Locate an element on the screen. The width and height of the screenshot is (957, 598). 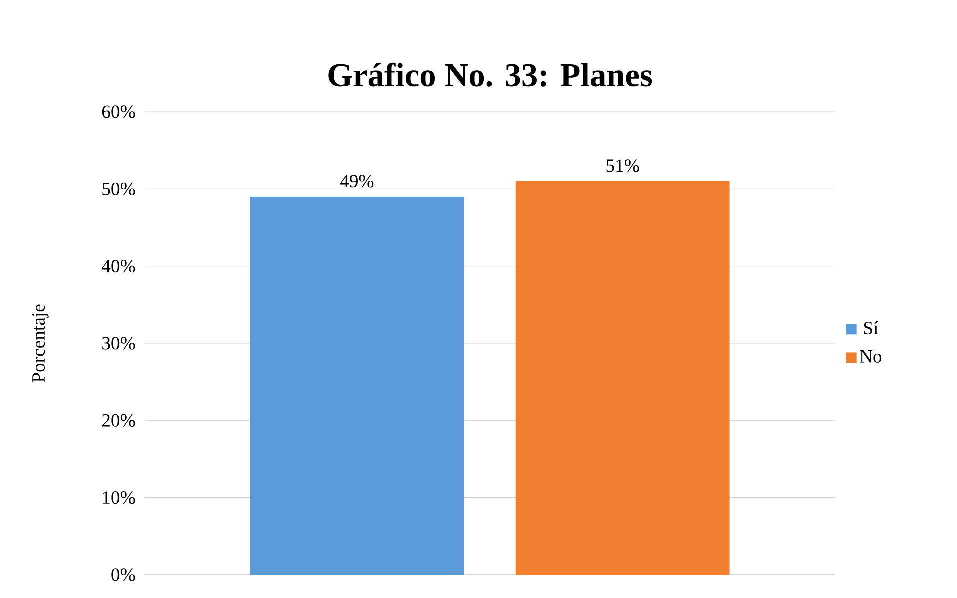
y-tick-label: 20% is located at coordinates (119, 420).